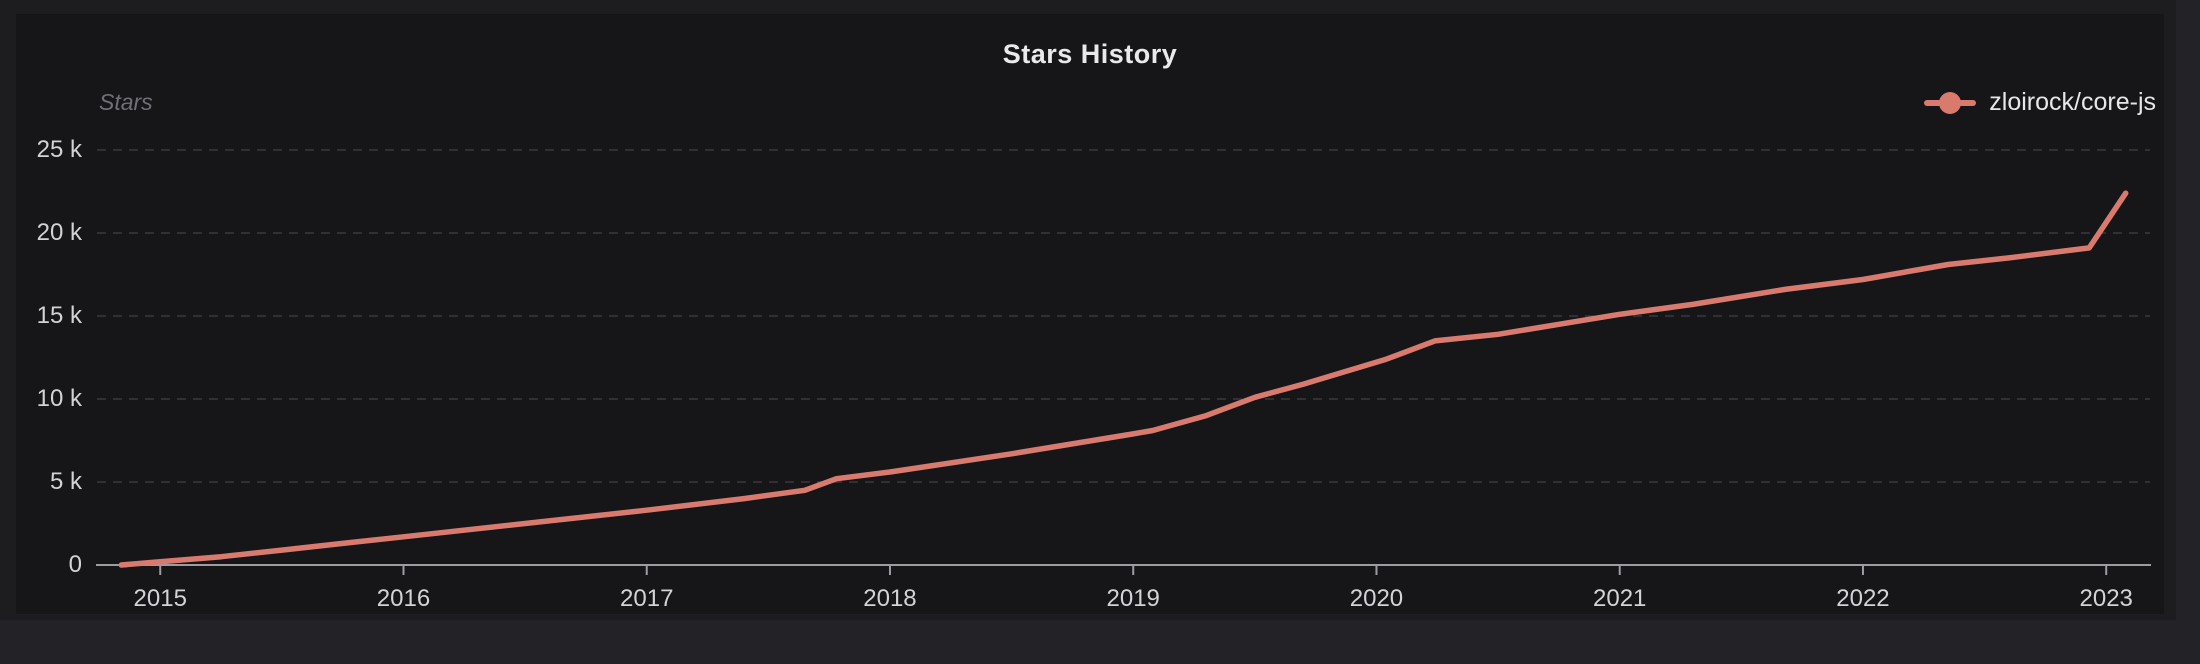 The width and height of the screenshot is (2200, 664). I want to click on legend-item: zloirock/core-js, so click(2040, 102).